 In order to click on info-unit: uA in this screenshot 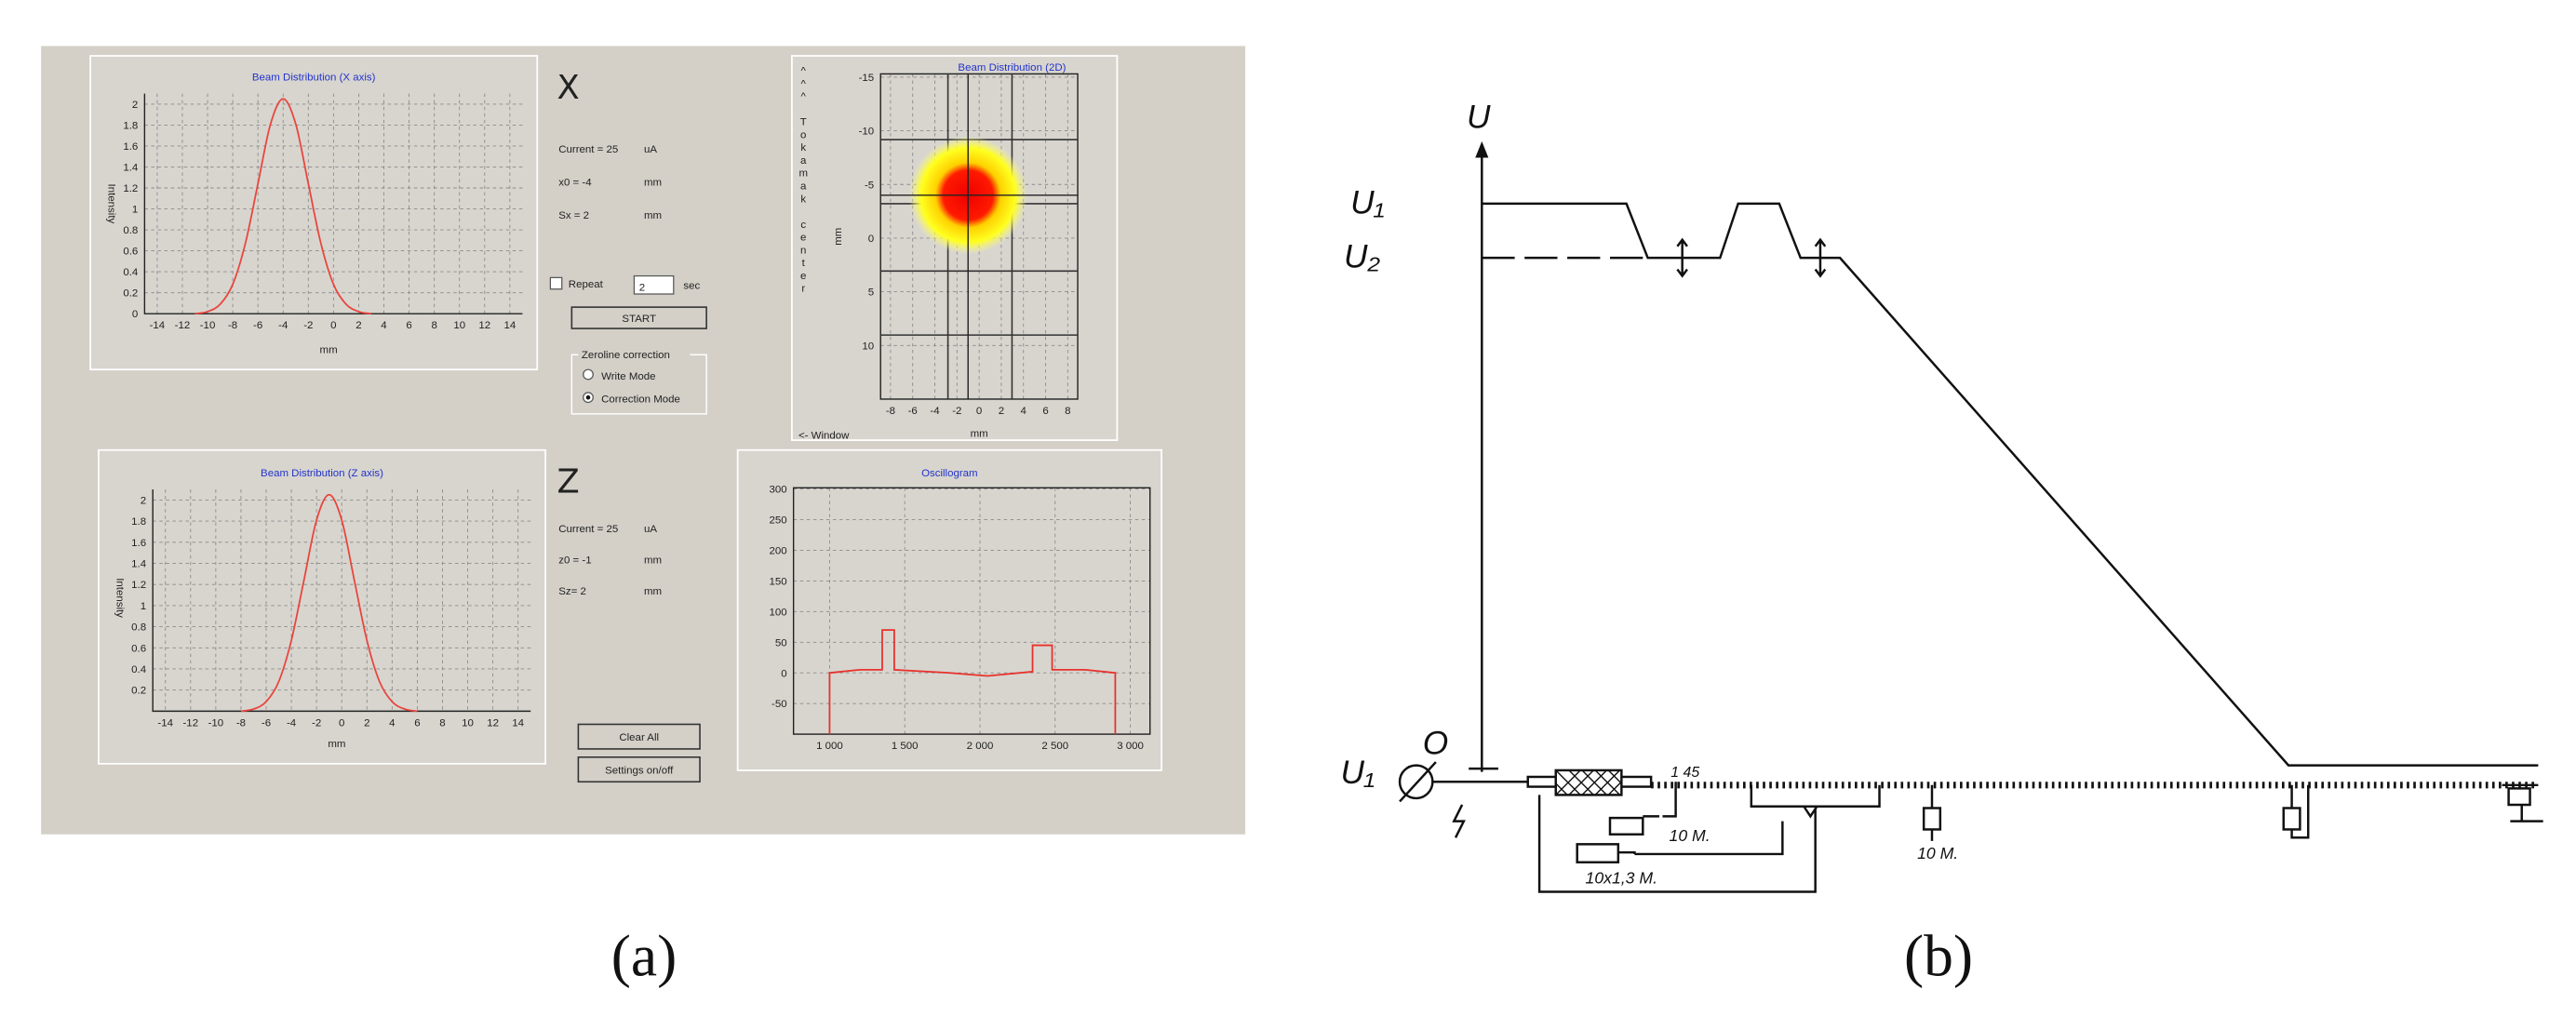, I will do `click(650, 529)`.